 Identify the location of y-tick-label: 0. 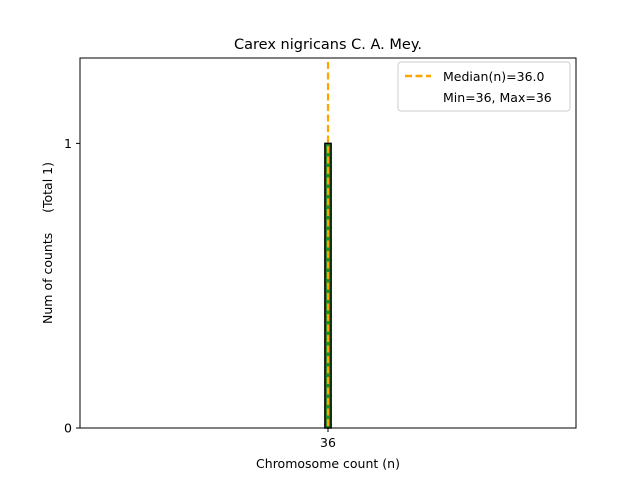
(68, 428).